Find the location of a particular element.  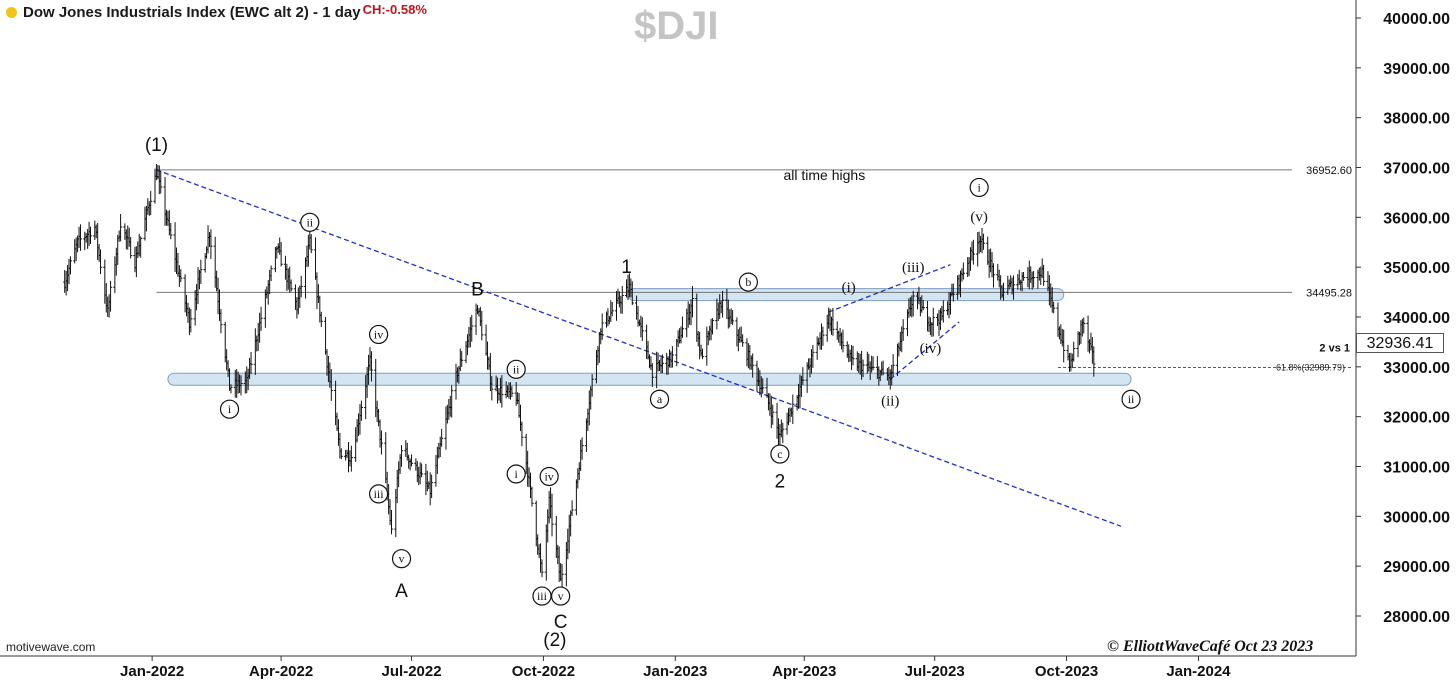

x-tick-label: Jan-2024 is located at coordinates (1198, 671).